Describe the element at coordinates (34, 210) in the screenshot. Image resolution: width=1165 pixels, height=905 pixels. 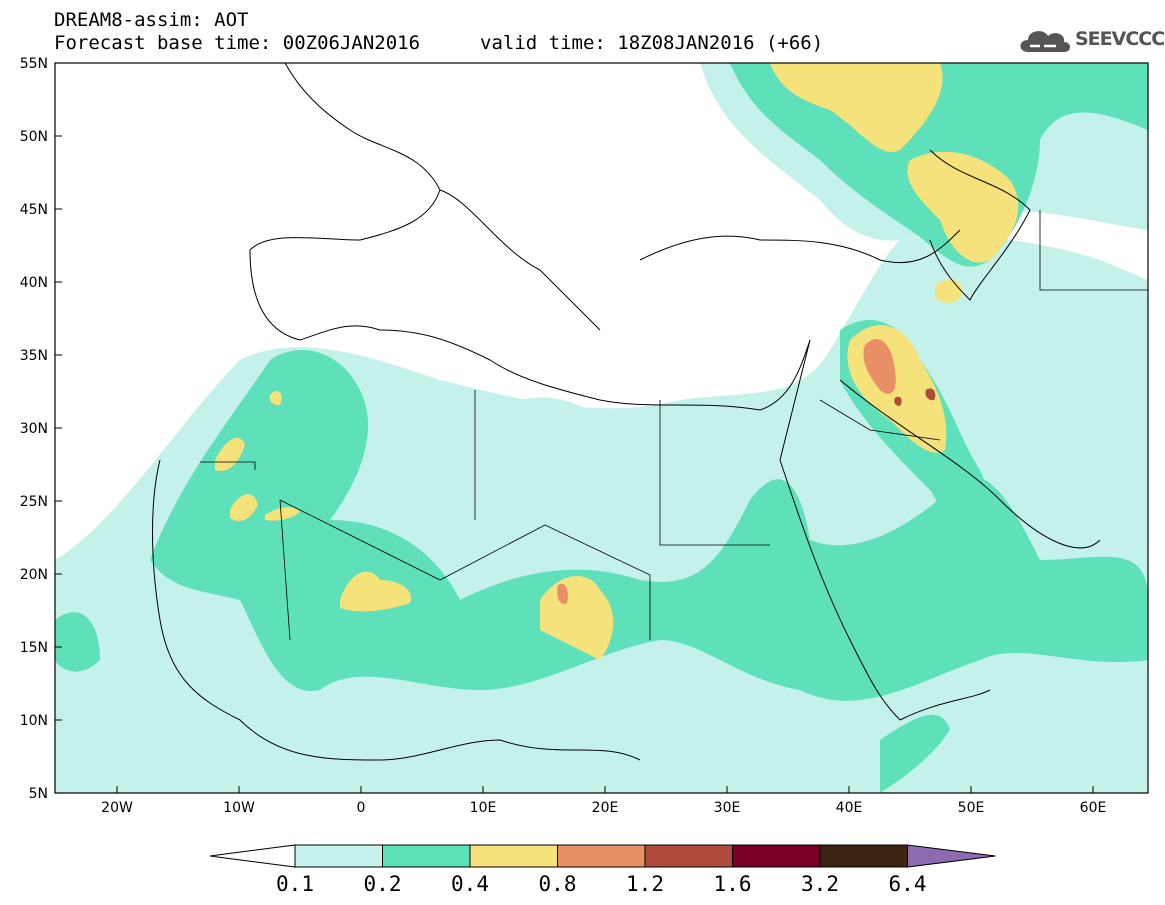
I see `lat-tick-label: 45N` at that location.